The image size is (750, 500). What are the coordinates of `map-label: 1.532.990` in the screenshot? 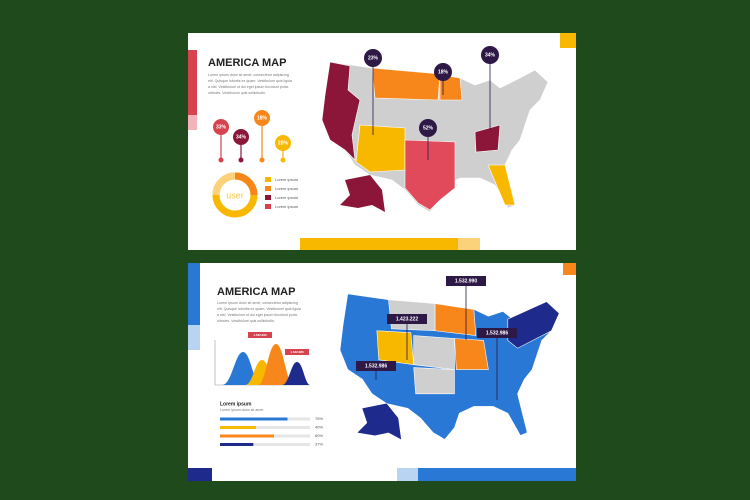 It's located at (466, 281).